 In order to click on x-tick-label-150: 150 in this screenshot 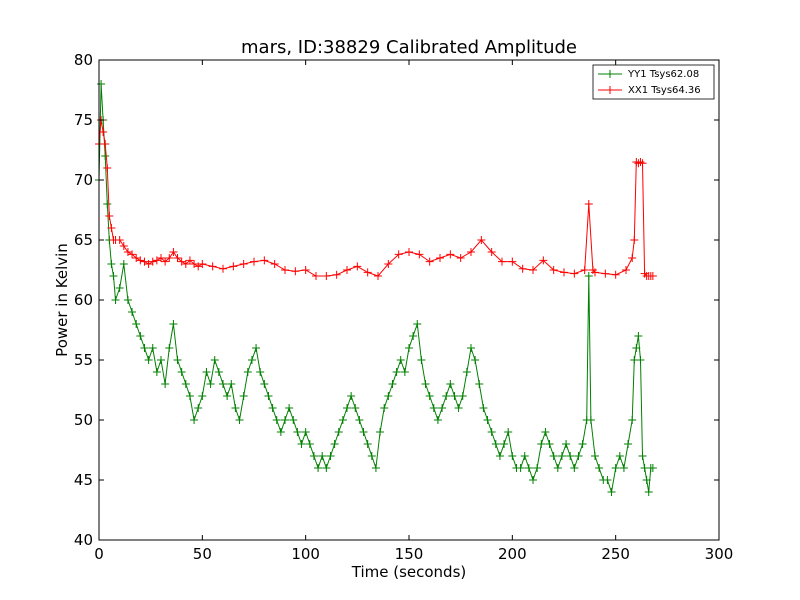, I will do `click(409, 554)`.